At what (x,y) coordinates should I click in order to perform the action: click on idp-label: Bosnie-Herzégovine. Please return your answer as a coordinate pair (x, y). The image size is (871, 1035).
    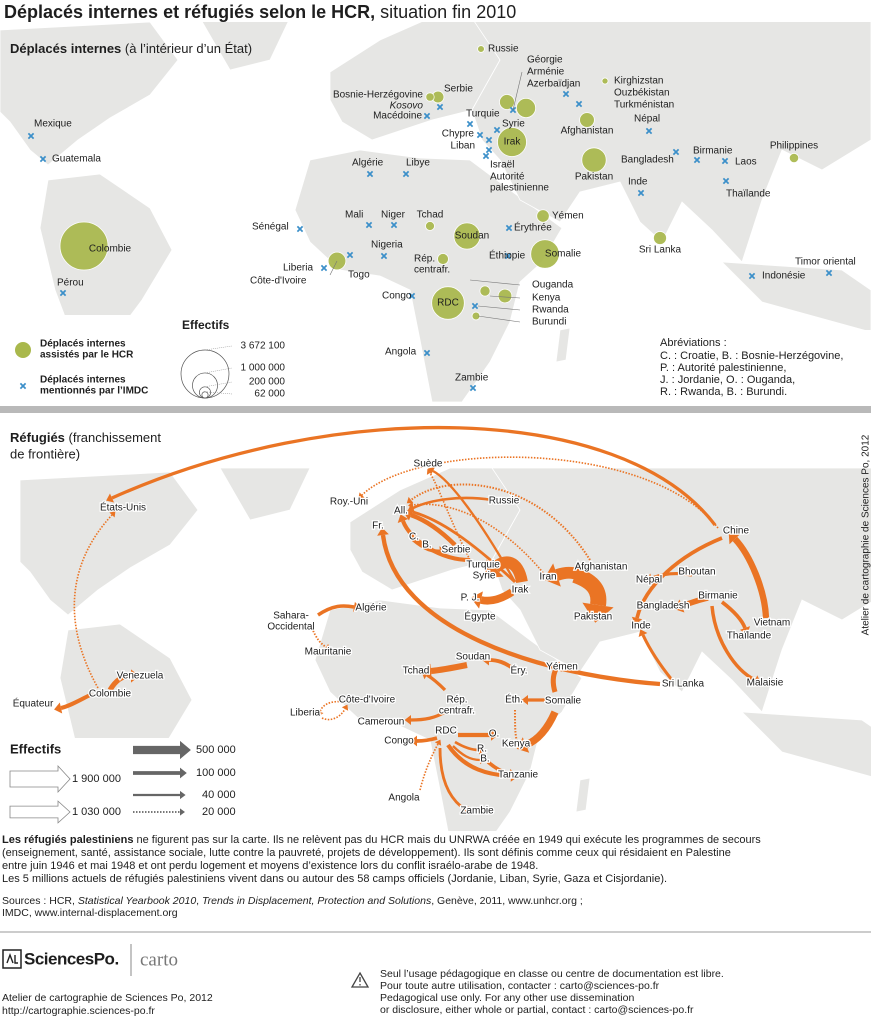
    Looking at the image, I should click on (378, 95).